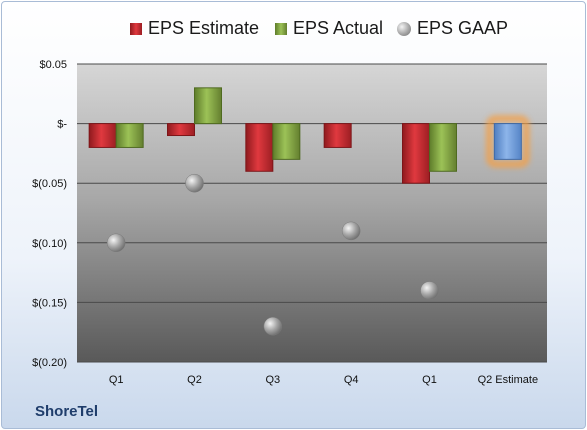 The width and height of the screenshot is (587, 430). Describe the element at coordinates (194, 380) in the screenshot. I see `x-tick-label: Q2` at that location.